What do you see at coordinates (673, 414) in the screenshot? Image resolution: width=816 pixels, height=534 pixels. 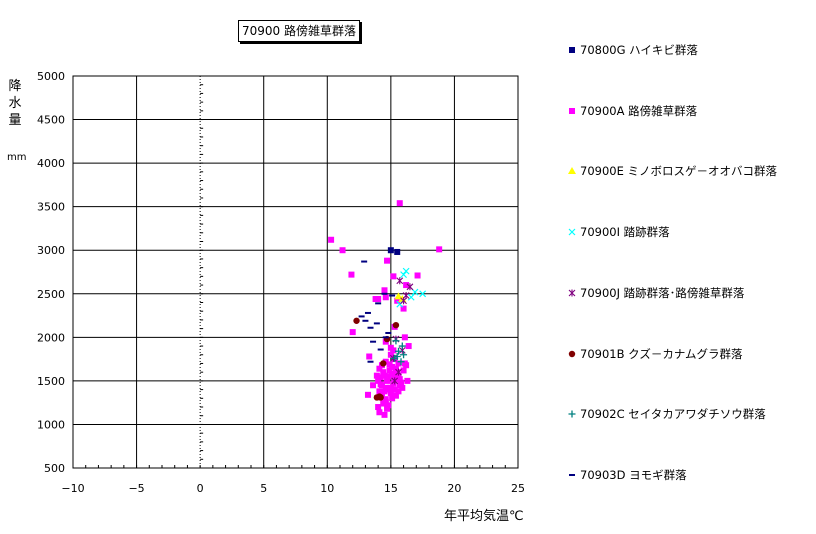 I see `legend-label: 70902C セイタカアワダチソウ群落` at bounding box center [673, 414].